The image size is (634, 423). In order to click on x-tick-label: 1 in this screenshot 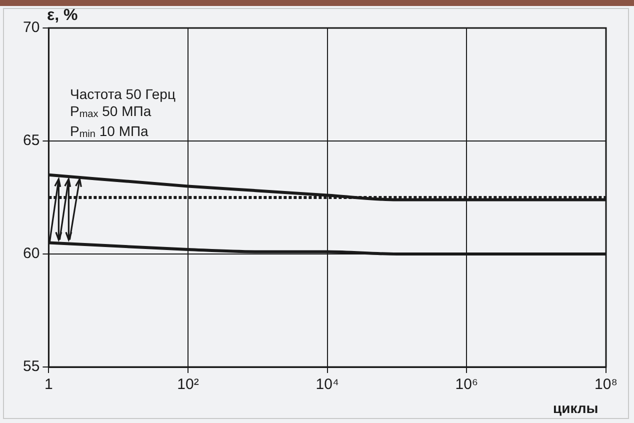, I will do `click(48, 385)`.